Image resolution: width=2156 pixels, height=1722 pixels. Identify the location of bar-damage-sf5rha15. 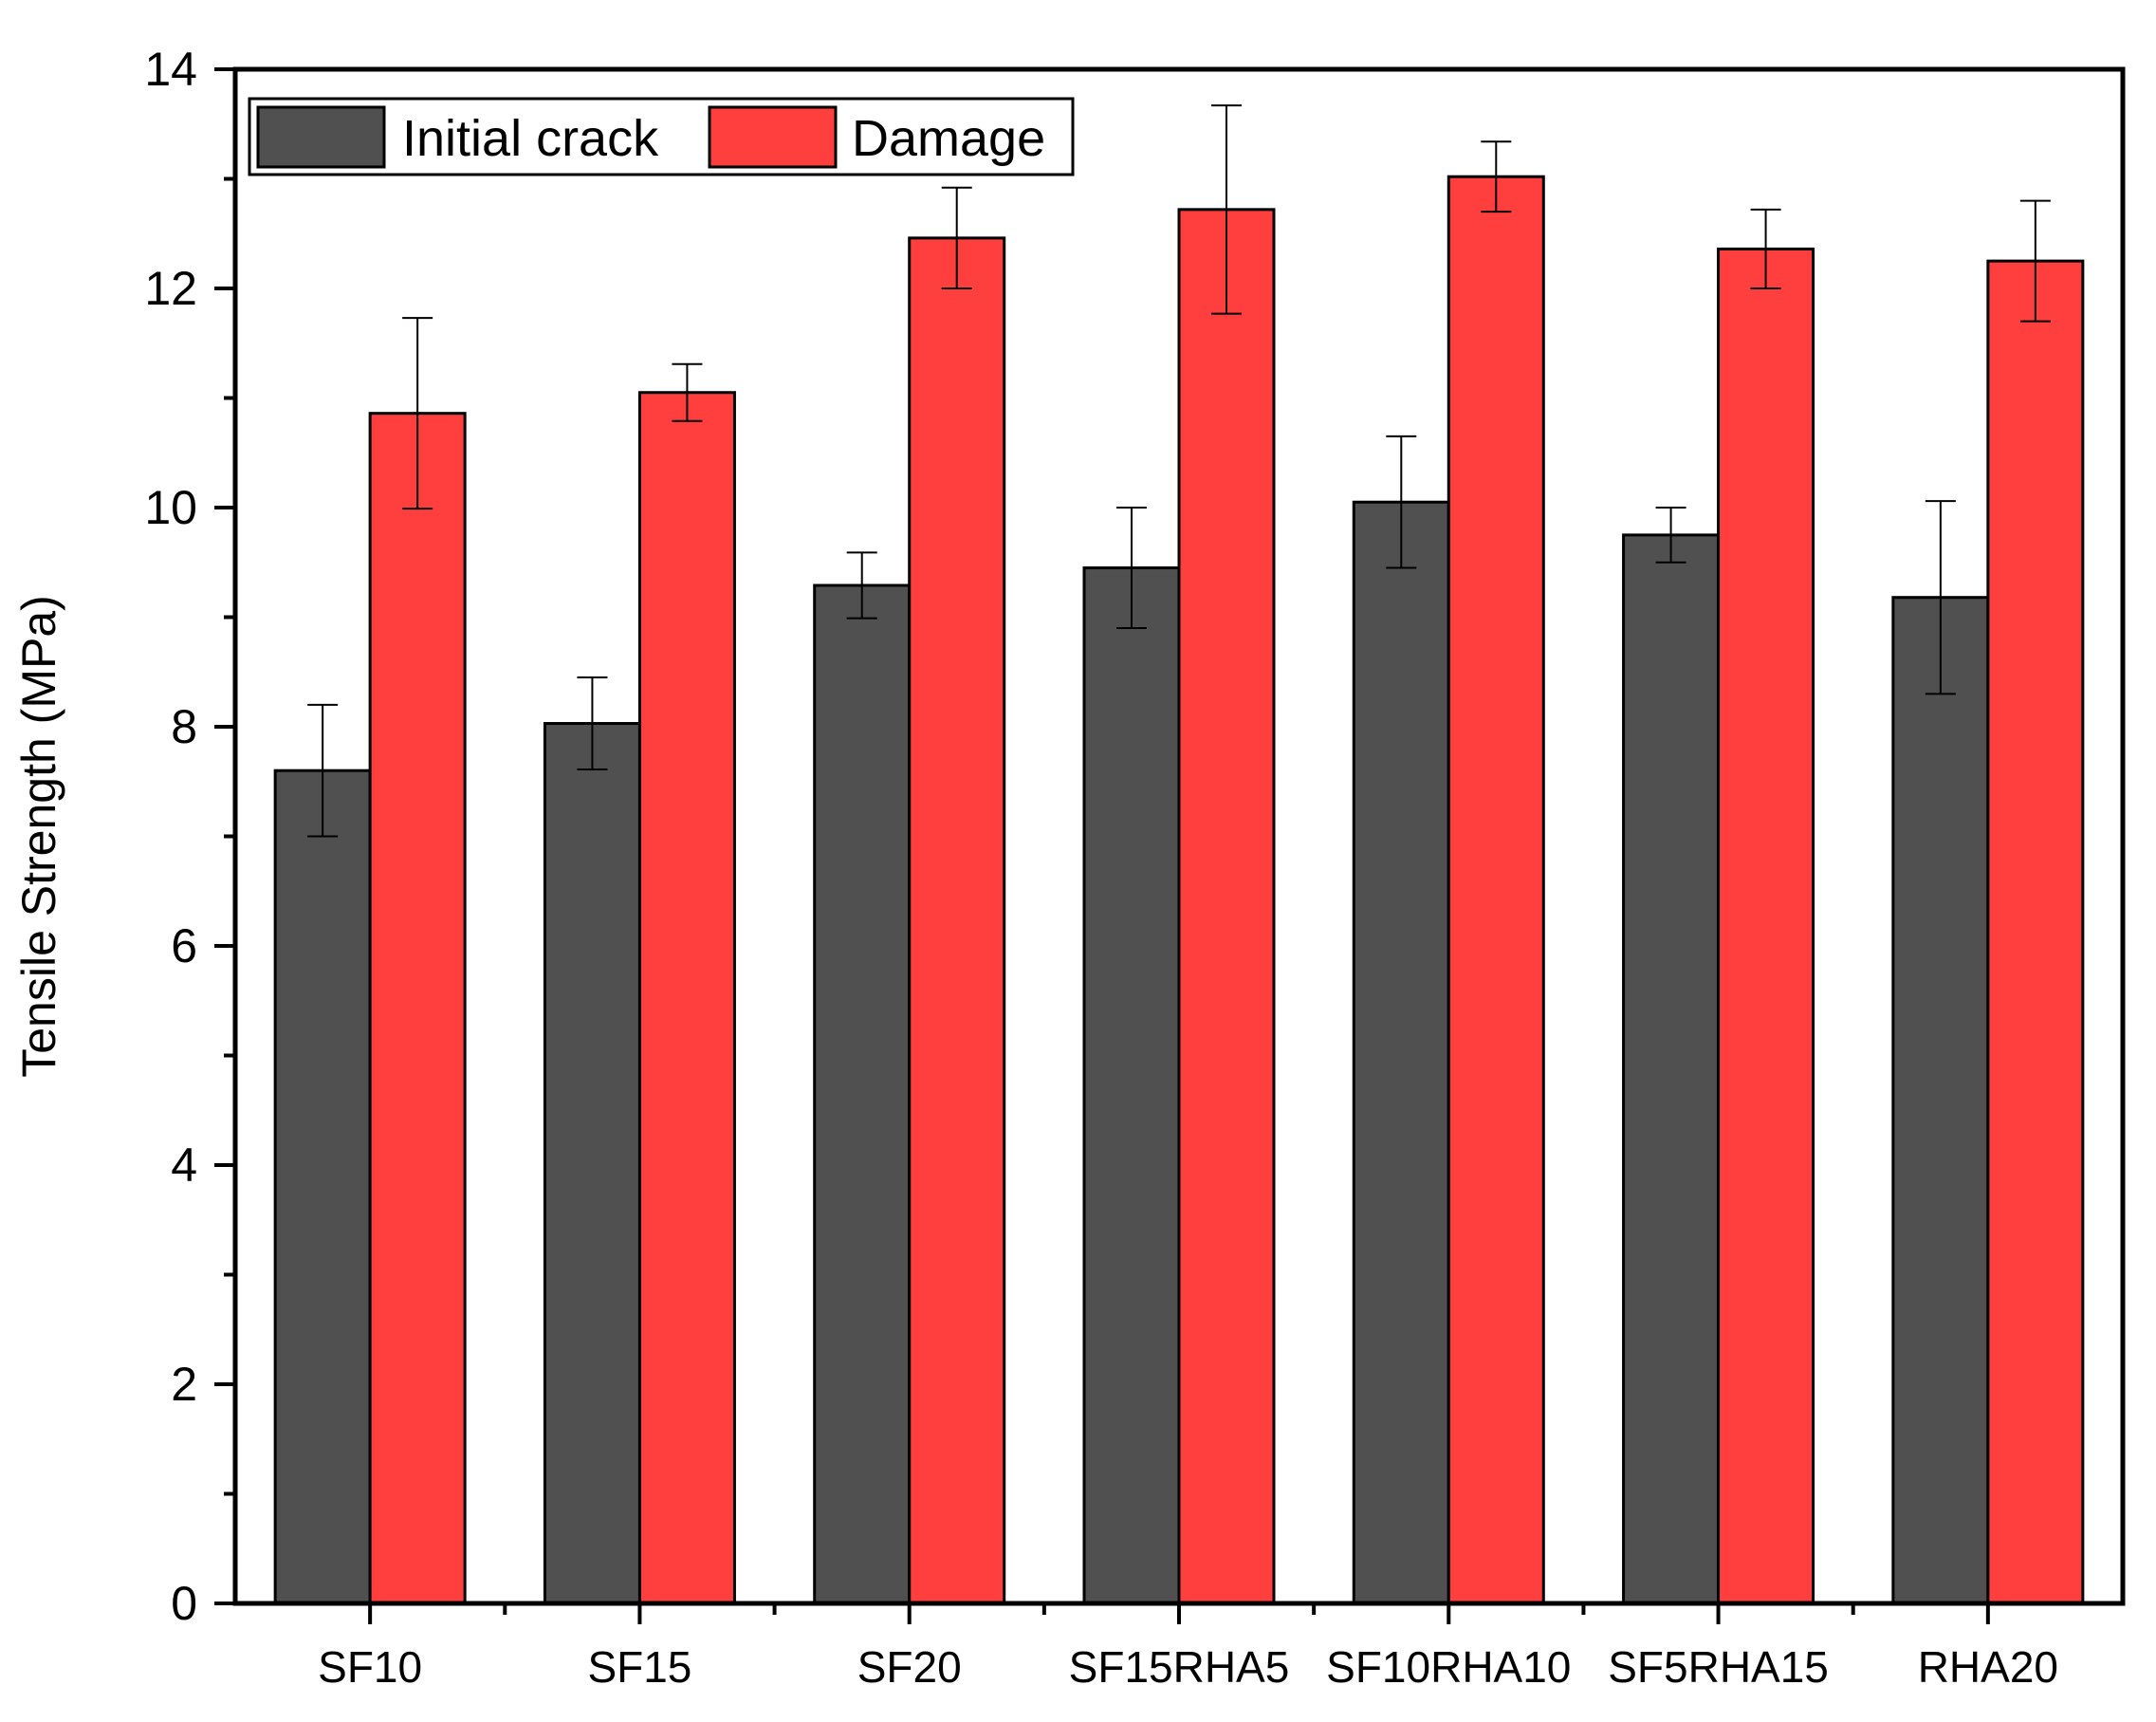
(1766, 926).